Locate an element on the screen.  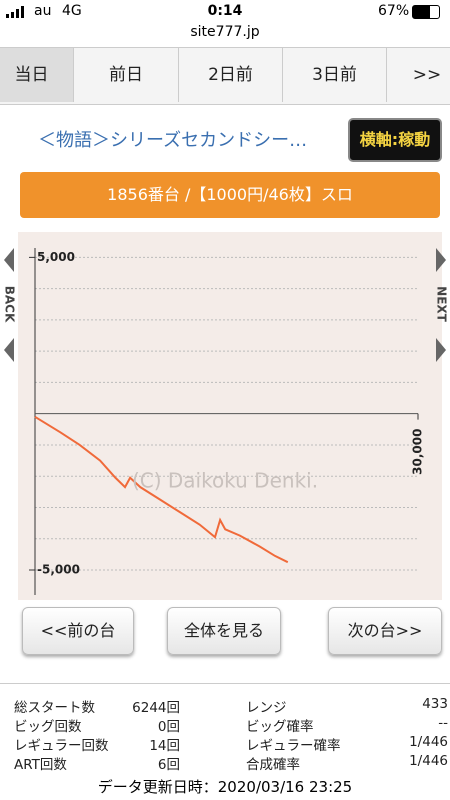
x-tick-label: 30,000 is located at coordinates (418, 452).